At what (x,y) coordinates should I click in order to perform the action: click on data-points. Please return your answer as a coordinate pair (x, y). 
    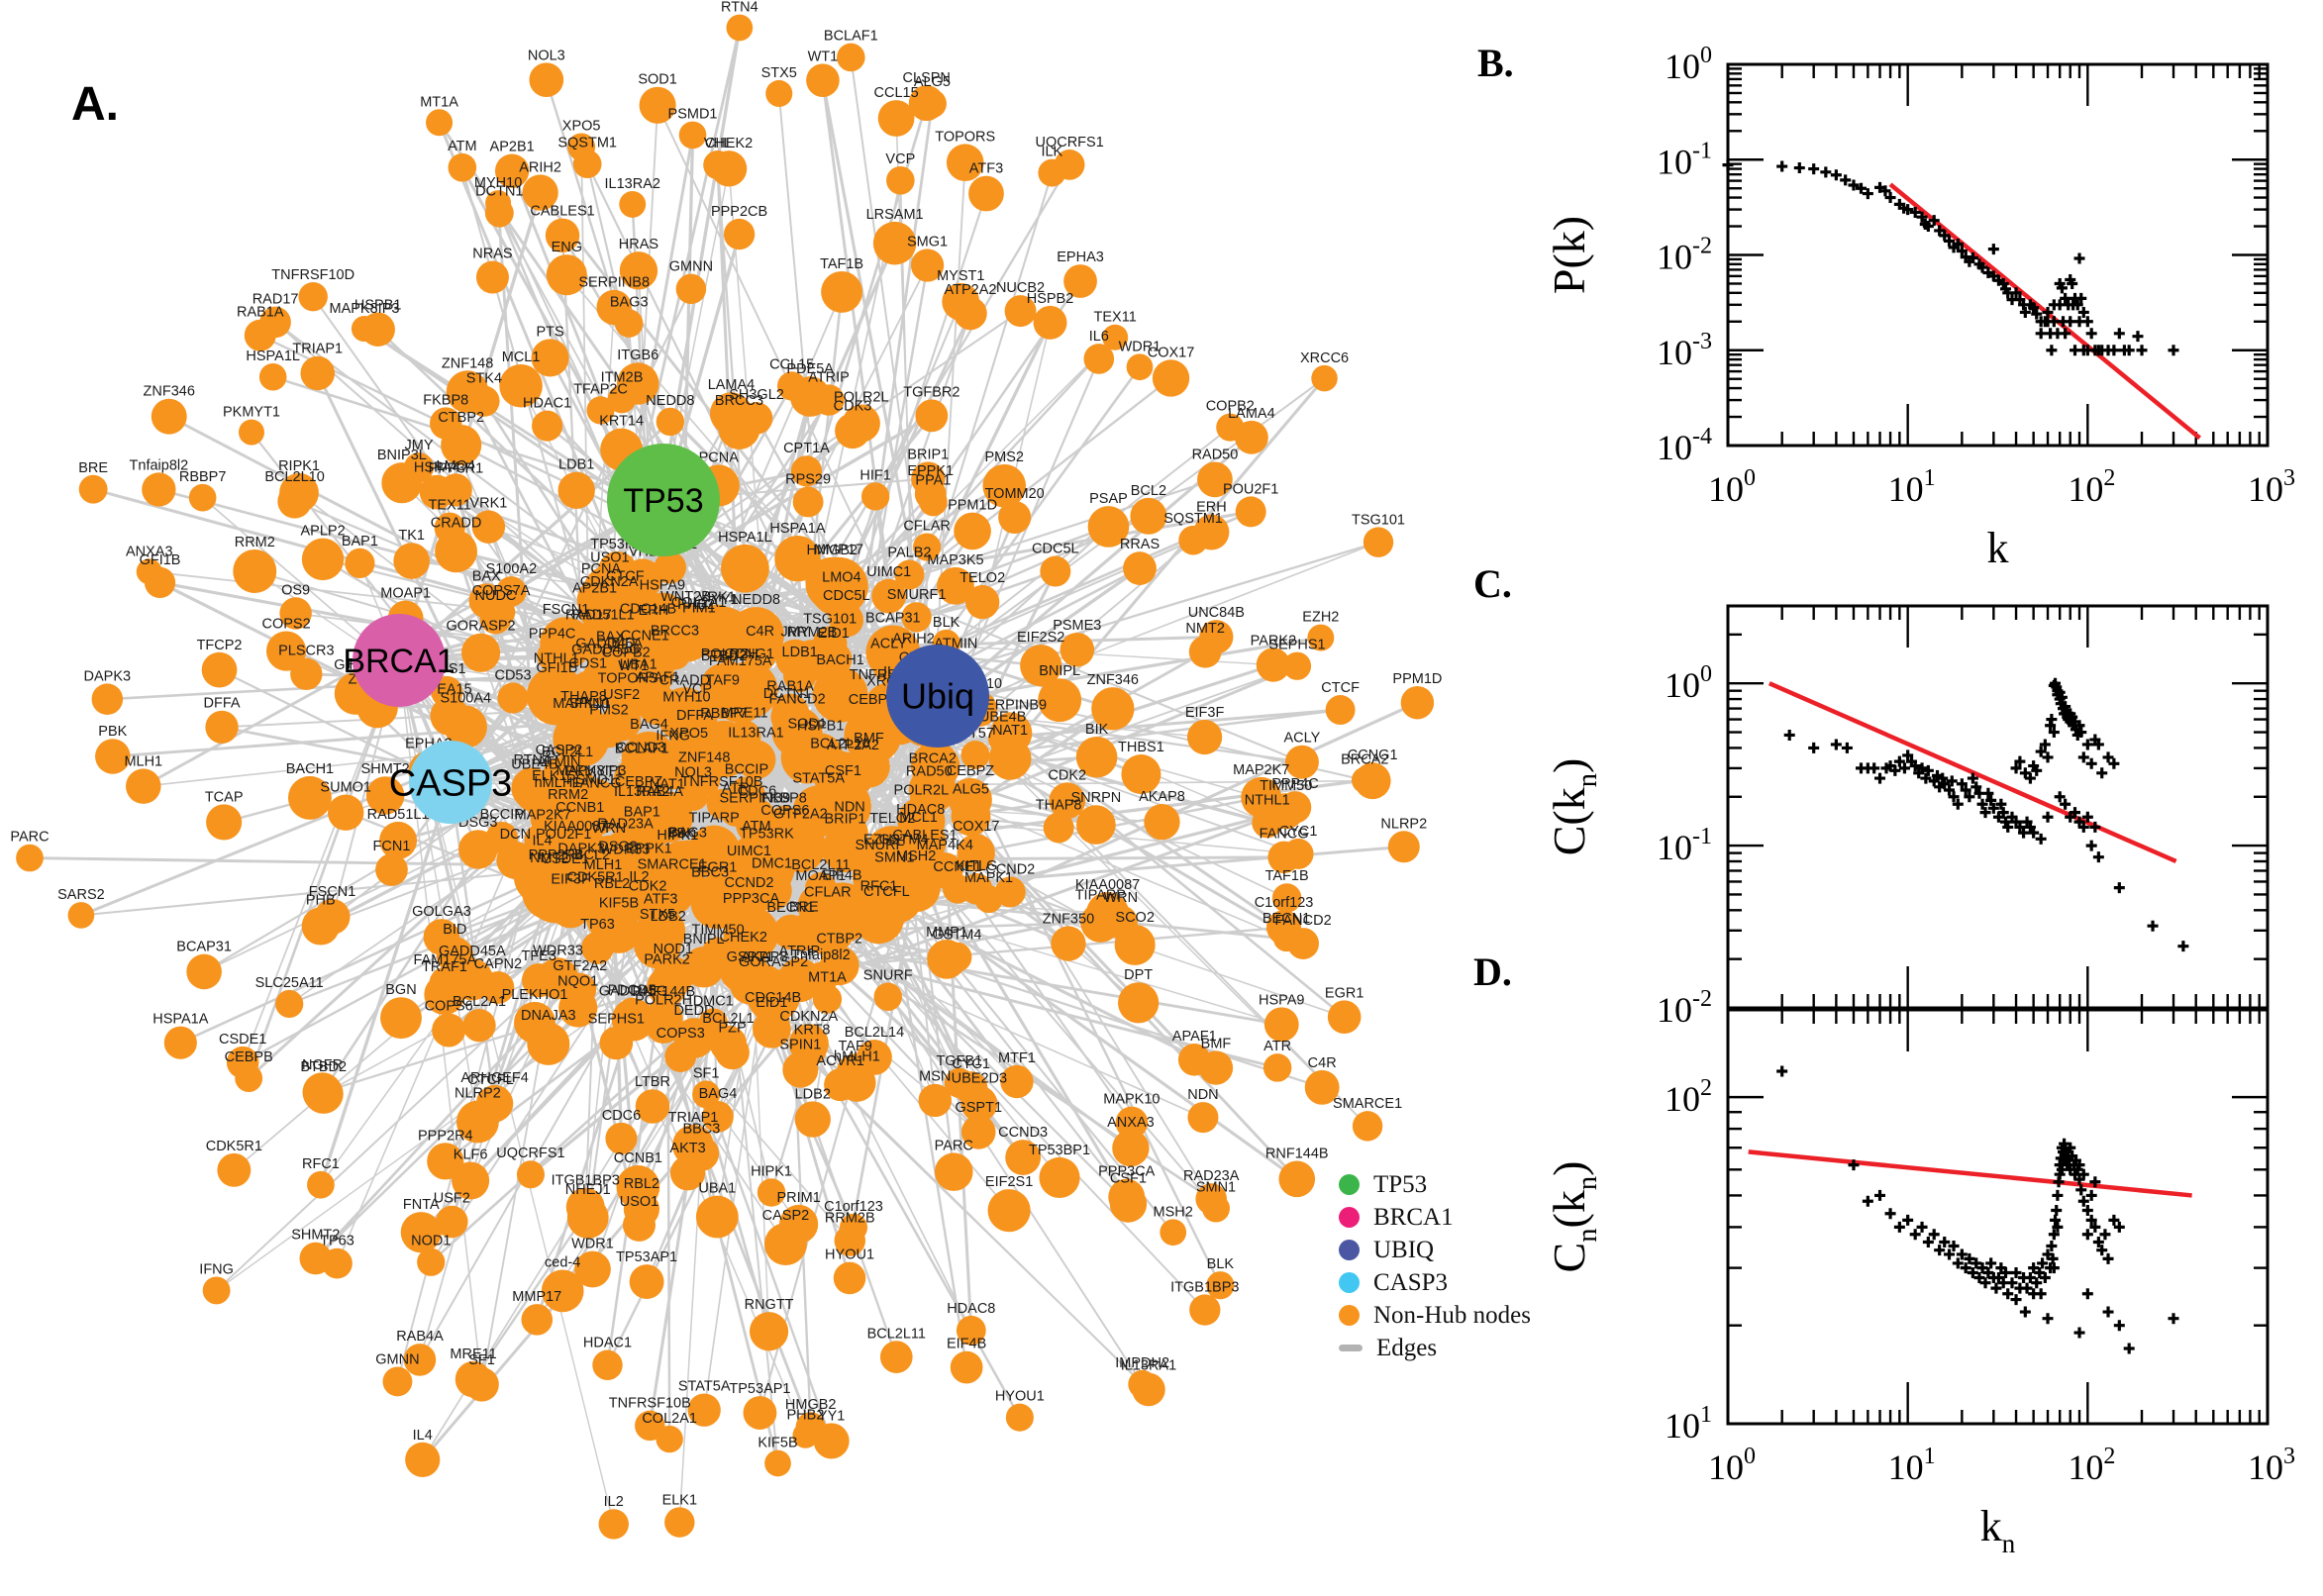
    Looking at the image, I should click on (1950, 257).